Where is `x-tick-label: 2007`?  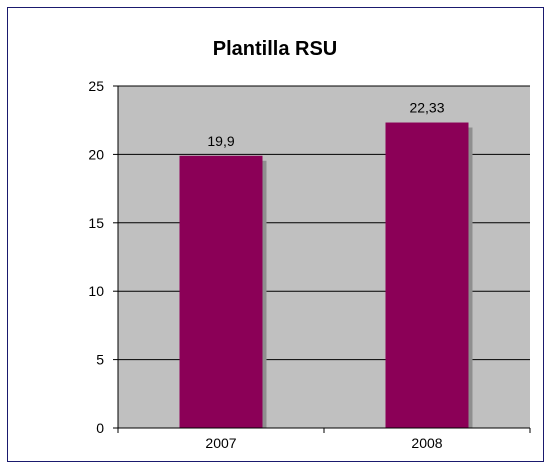
x-tick-label: 2007 is located at coordinates (220, 443).